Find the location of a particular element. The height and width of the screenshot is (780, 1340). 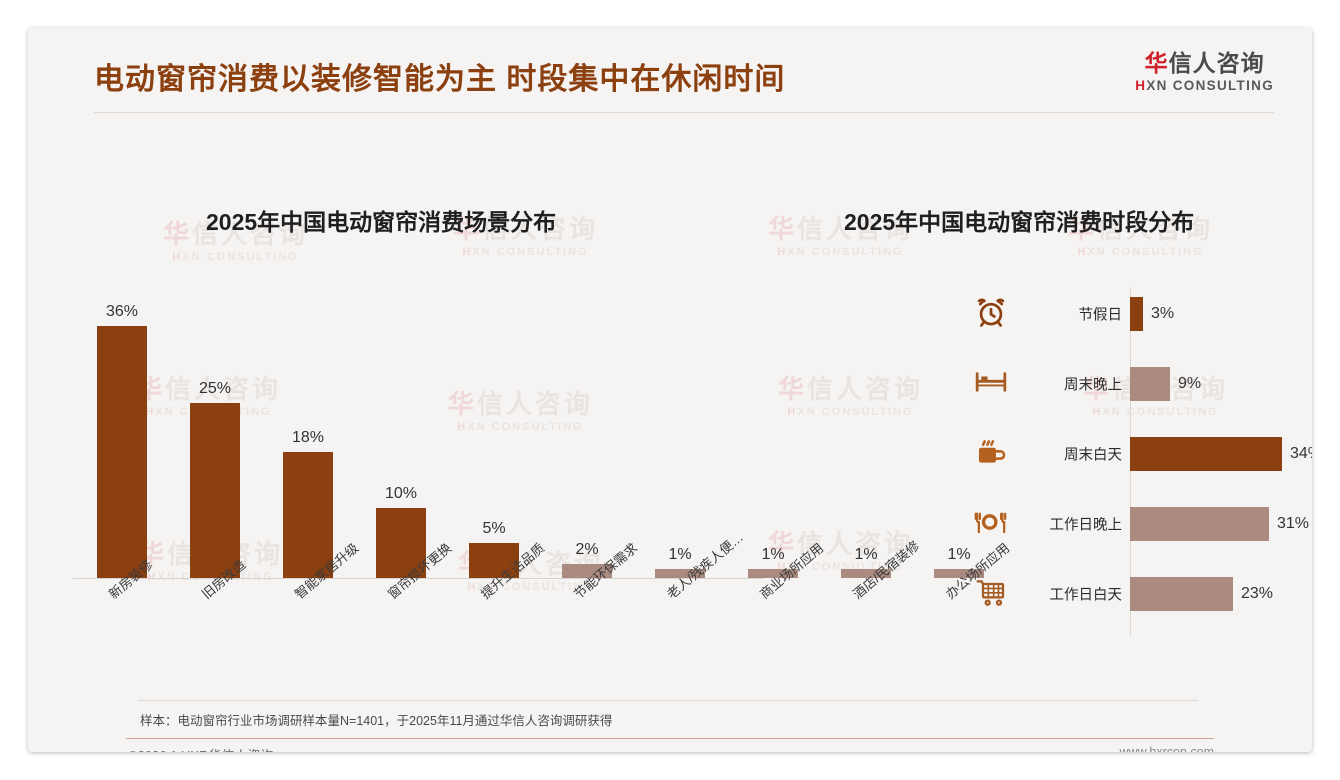

time-row: 工作日白天 23% is located at coordinates (1123, 594).